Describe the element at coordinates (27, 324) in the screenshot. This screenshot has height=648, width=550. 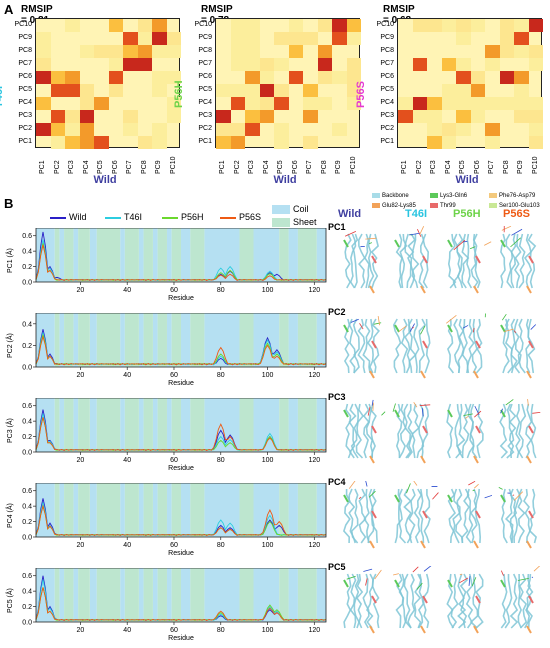
I see `y-tick-label: 0.4` at that location.